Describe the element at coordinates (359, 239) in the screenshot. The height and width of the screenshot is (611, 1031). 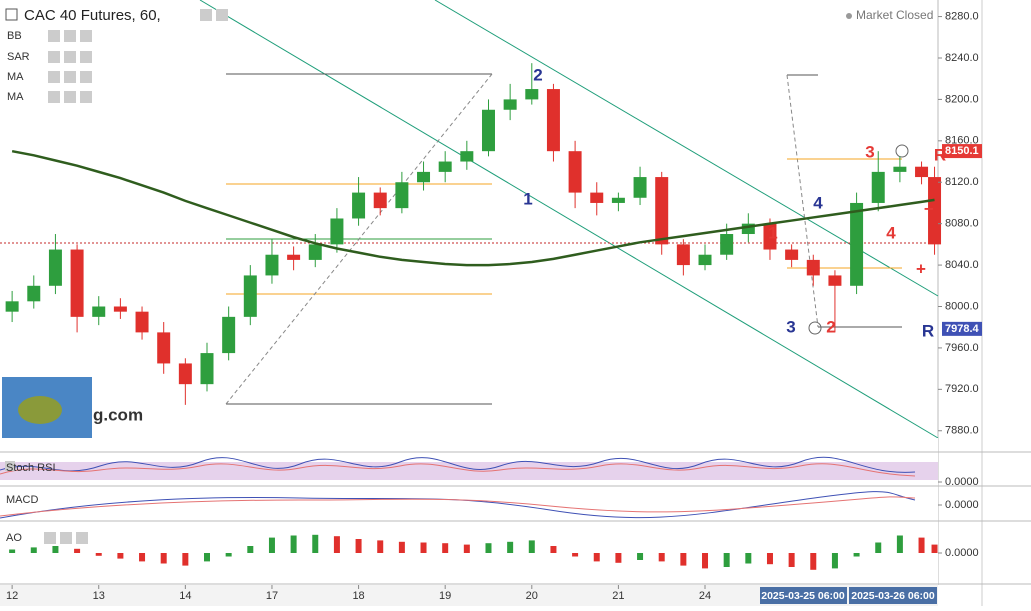
I see `fib-line` at that location.